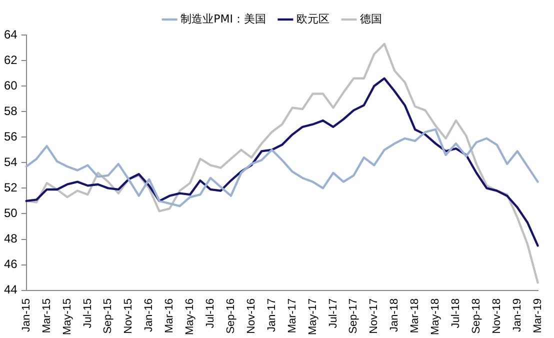 Image resolution: width=554 pixels, height=338 pixels. I want to click on y-tick-label: 56, so click(11, 136).